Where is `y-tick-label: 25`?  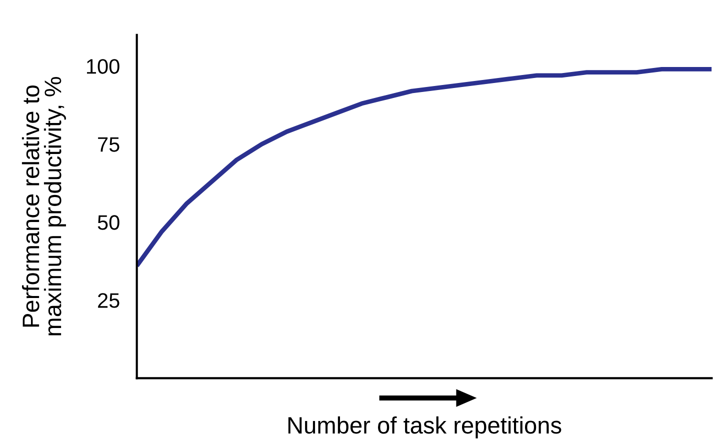 y-tick-label: 25 is located at coordinates (109, 300).